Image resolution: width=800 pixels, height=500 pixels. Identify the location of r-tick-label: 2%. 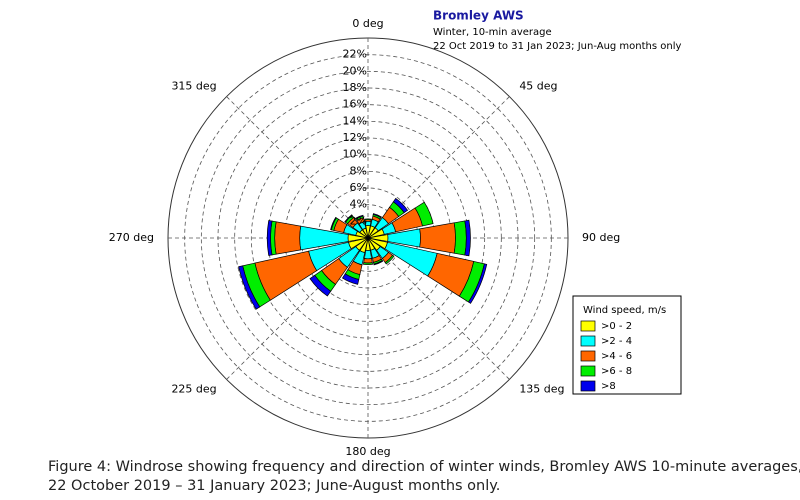
(358, 220).